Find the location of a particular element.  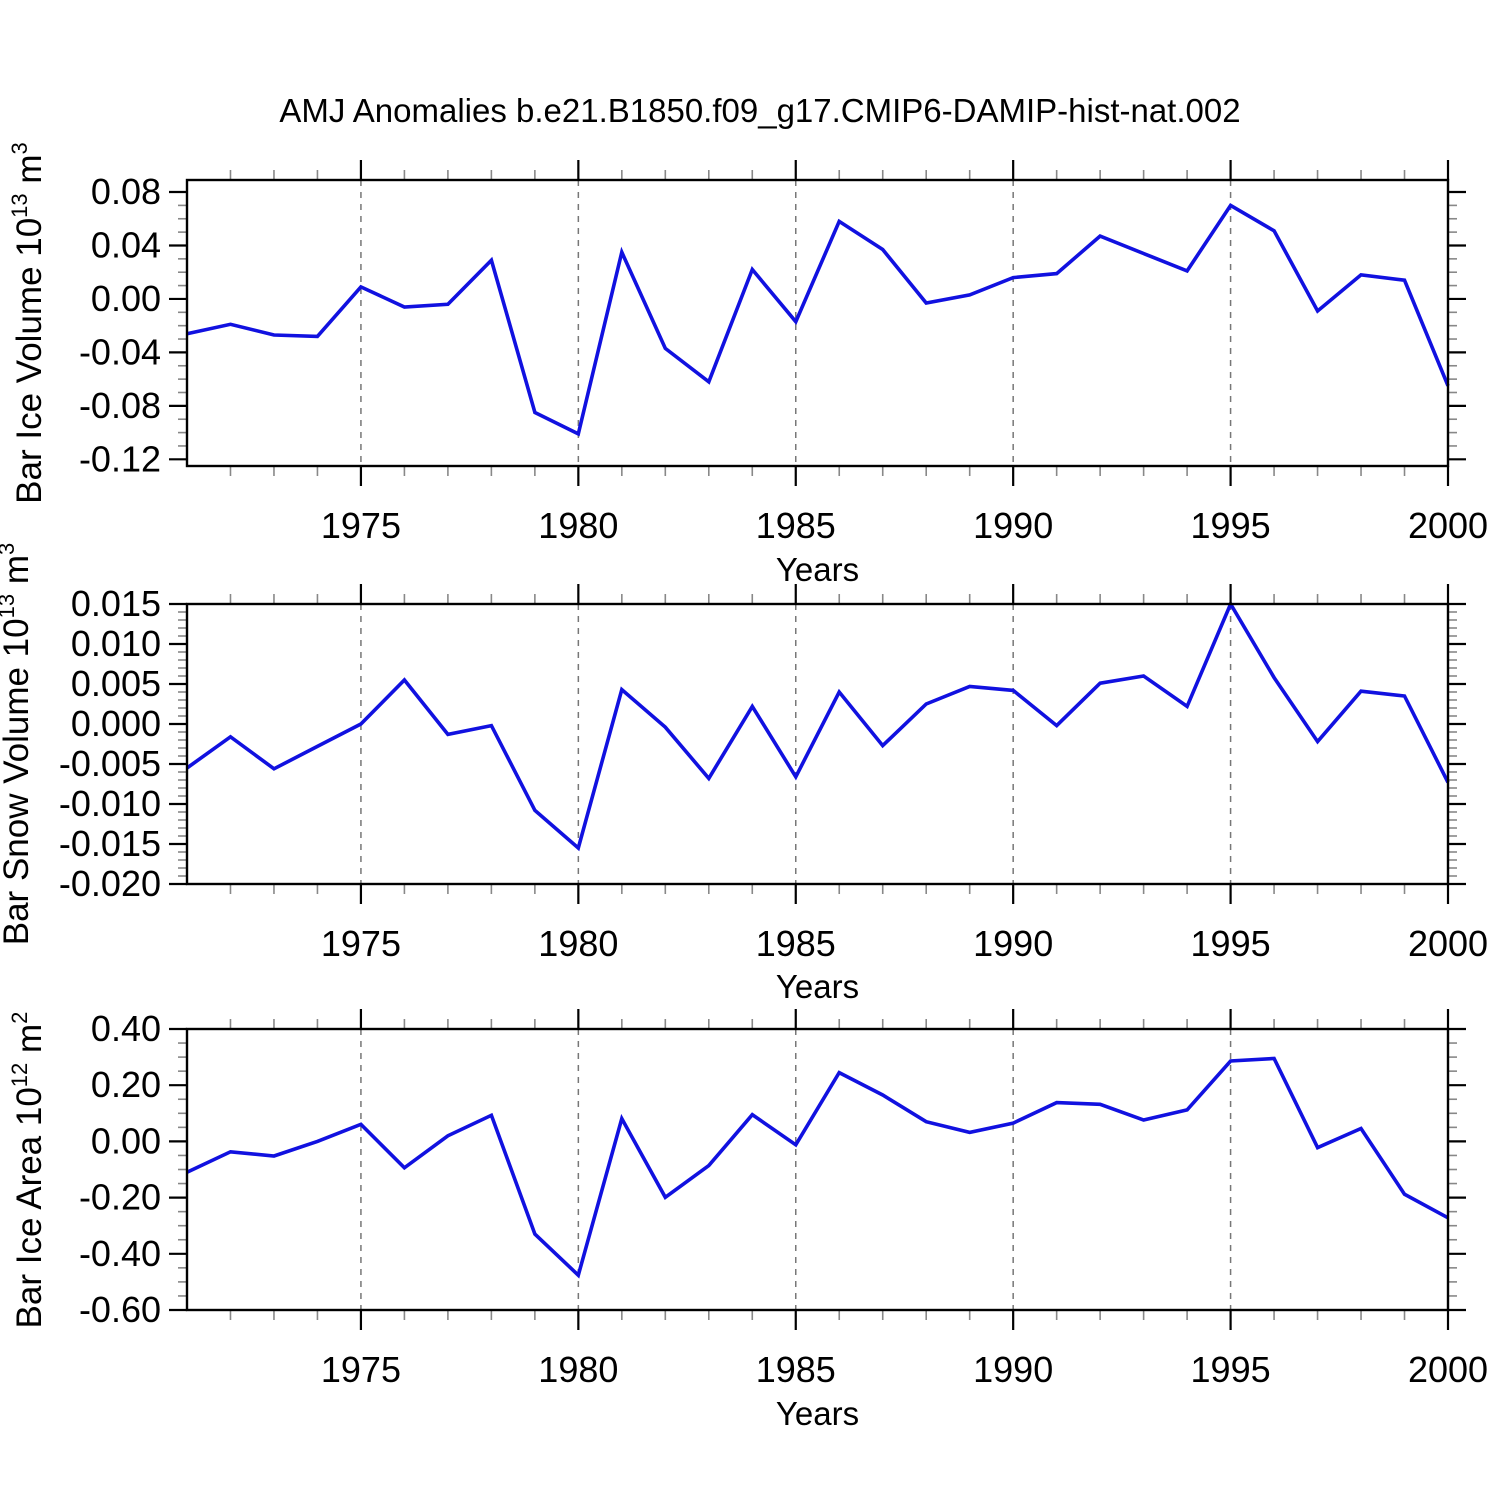

y-tick-label: 0.000 is located at coordinates (116, 723).